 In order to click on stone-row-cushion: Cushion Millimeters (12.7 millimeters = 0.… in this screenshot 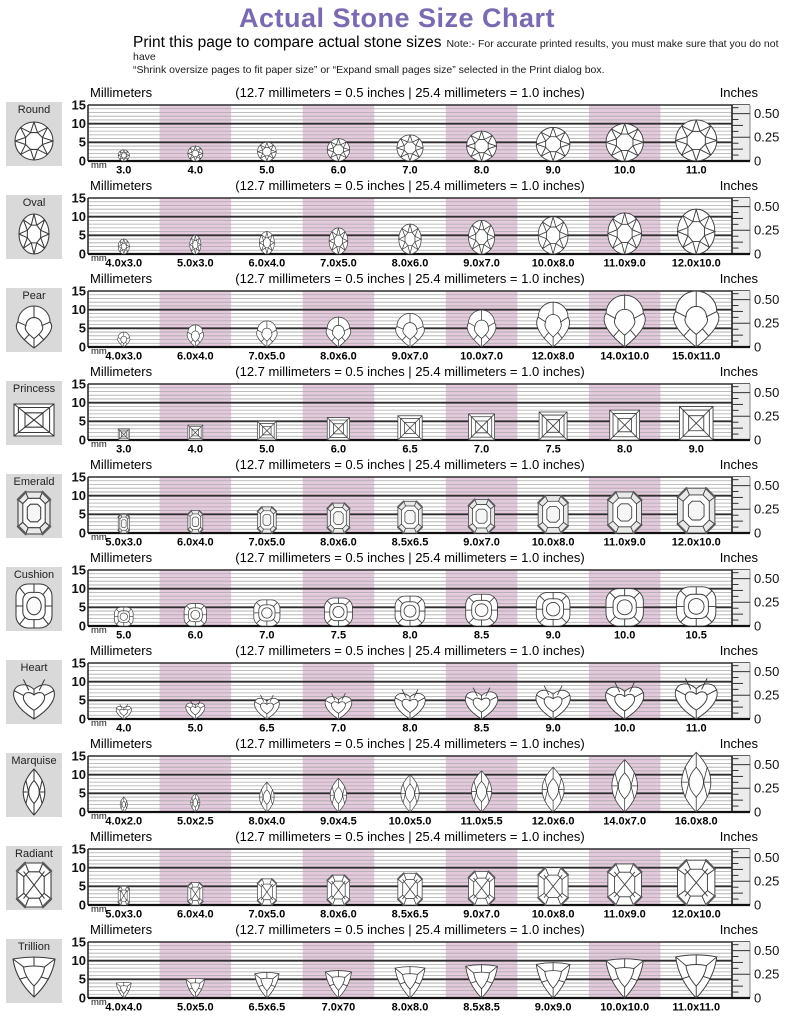, I will do `click(397, 597)`.